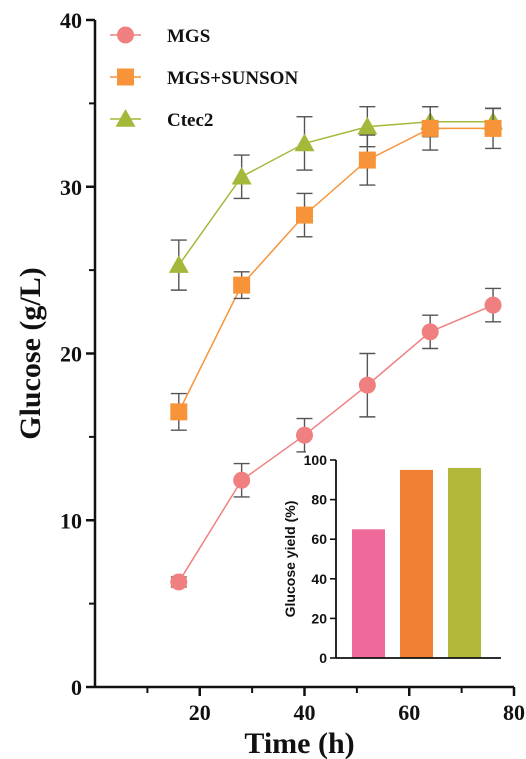 Image resolution: width=526 pixels, height=759 pixels. What do you see at coordinates (30, 353) in the screenshot?
I see `y-axis-title: Glucose (g/L)` at bounding box center [30, 353].